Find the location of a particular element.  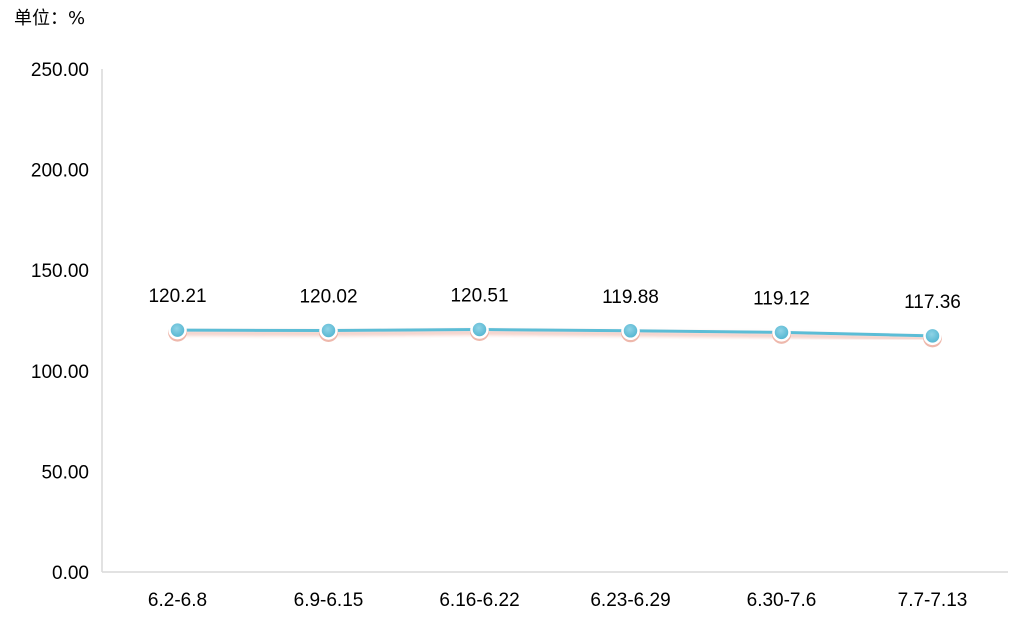

x-tick-label: 6.16-6.22 is located at coordinates (479, 600).